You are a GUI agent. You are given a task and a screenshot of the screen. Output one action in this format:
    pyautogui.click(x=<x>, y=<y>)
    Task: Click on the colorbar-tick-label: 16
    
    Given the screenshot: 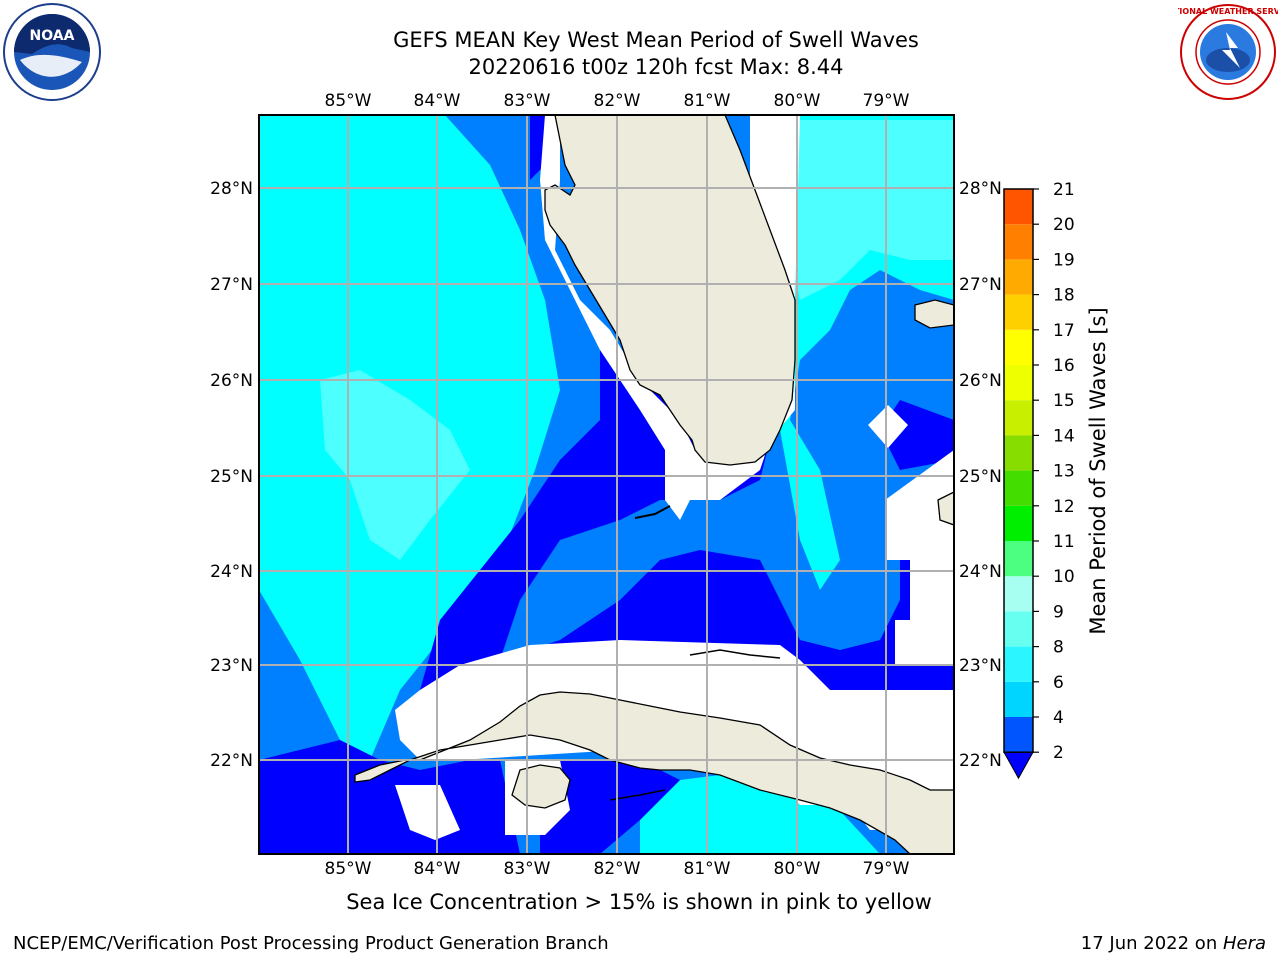 What is the action you would take?
    pyautogui.click(x=1064, y=366)
    